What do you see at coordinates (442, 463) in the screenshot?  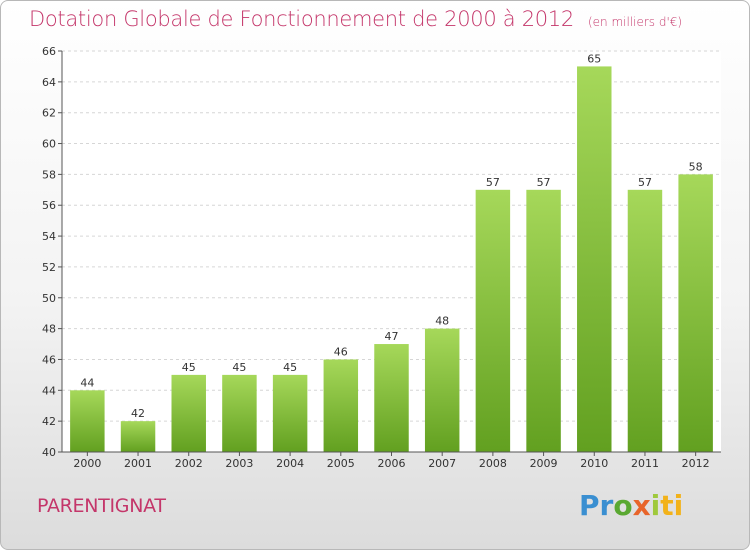 I see `x-tick-label: 2007` at bounding box center [442, 463].